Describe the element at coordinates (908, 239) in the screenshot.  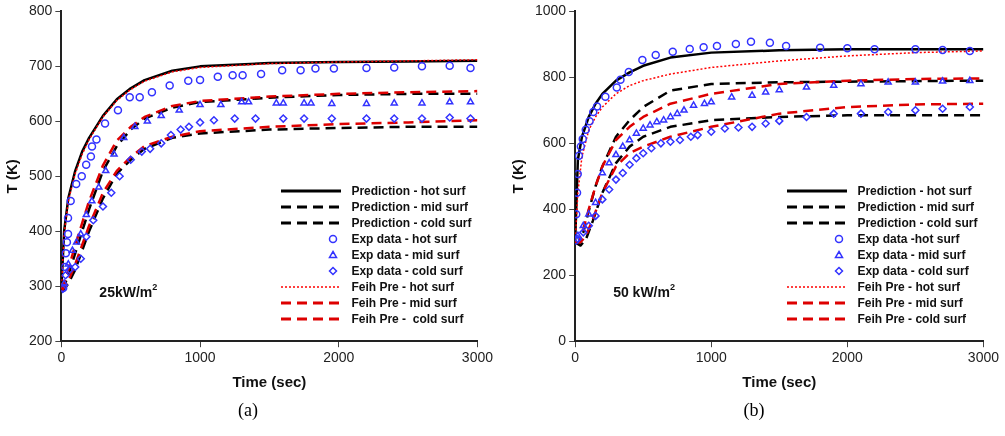
I see `legend-label: Exp data -hot surf` at that location.